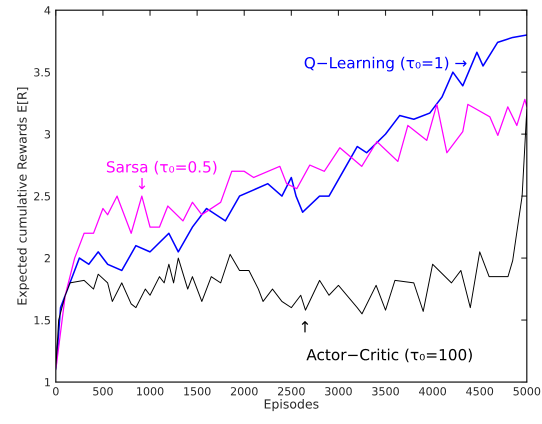  Describe the element at coordinates (305, 326) in the screenshot. I see `annotation: ↑` at that location.